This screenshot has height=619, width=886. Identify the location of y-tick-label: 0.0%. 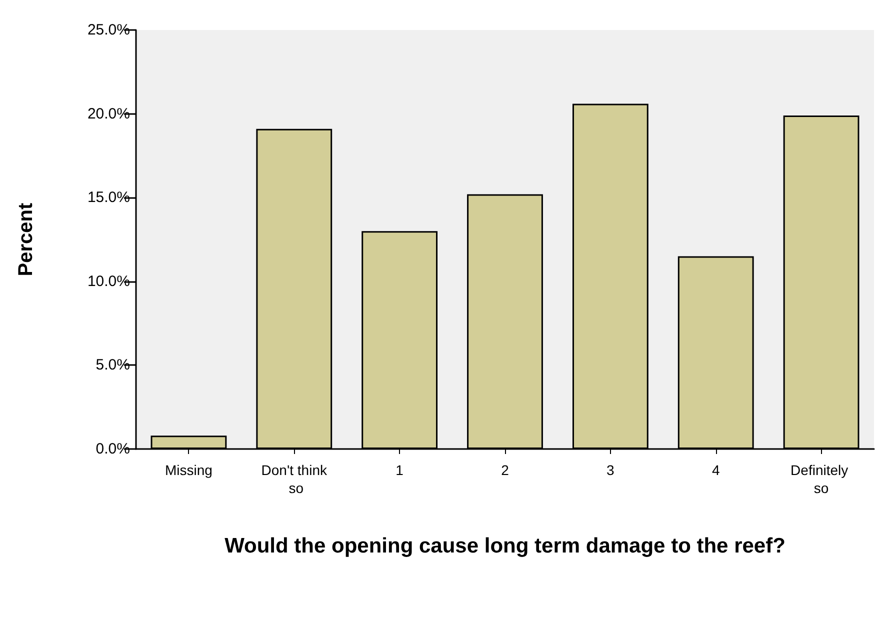
(113, 449).